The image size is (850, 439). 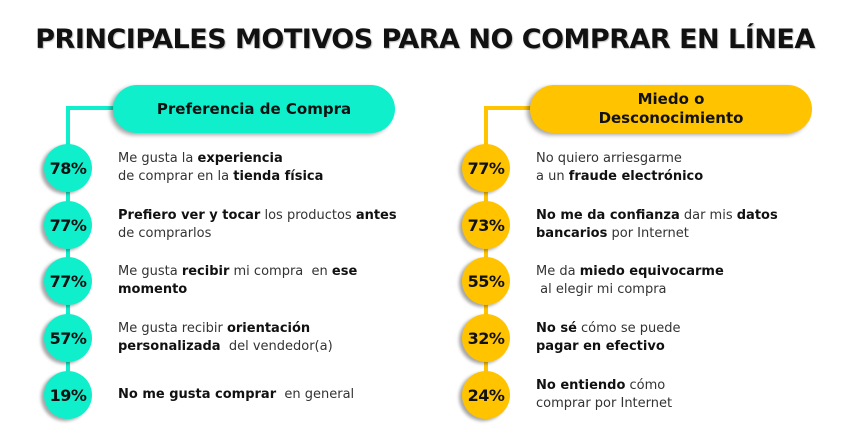 What do you see at coordinates (556, 328) in the screenshot?
I see `emphasis-text: No sé` at bounding box center [556, 328].